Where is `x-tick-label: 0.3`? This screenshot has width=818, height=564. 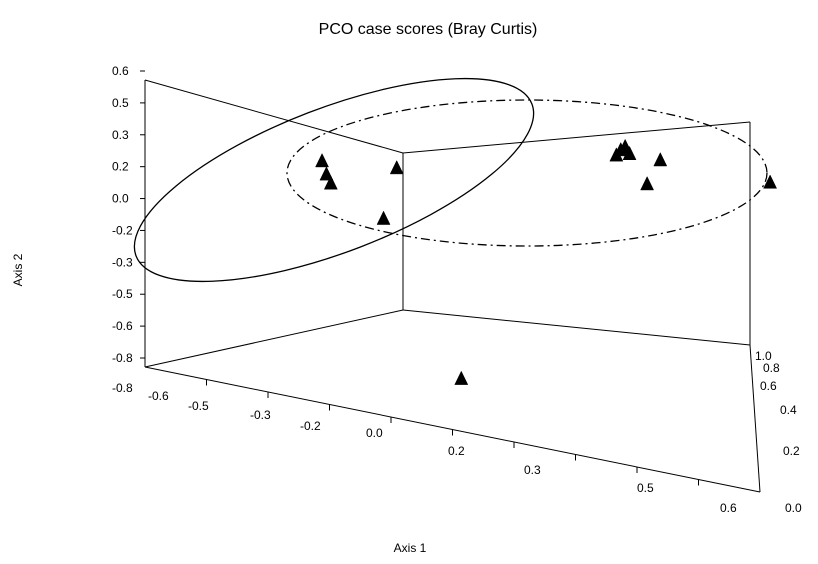
x-tick-label: 0.3 is located at coordinates (532, 470).